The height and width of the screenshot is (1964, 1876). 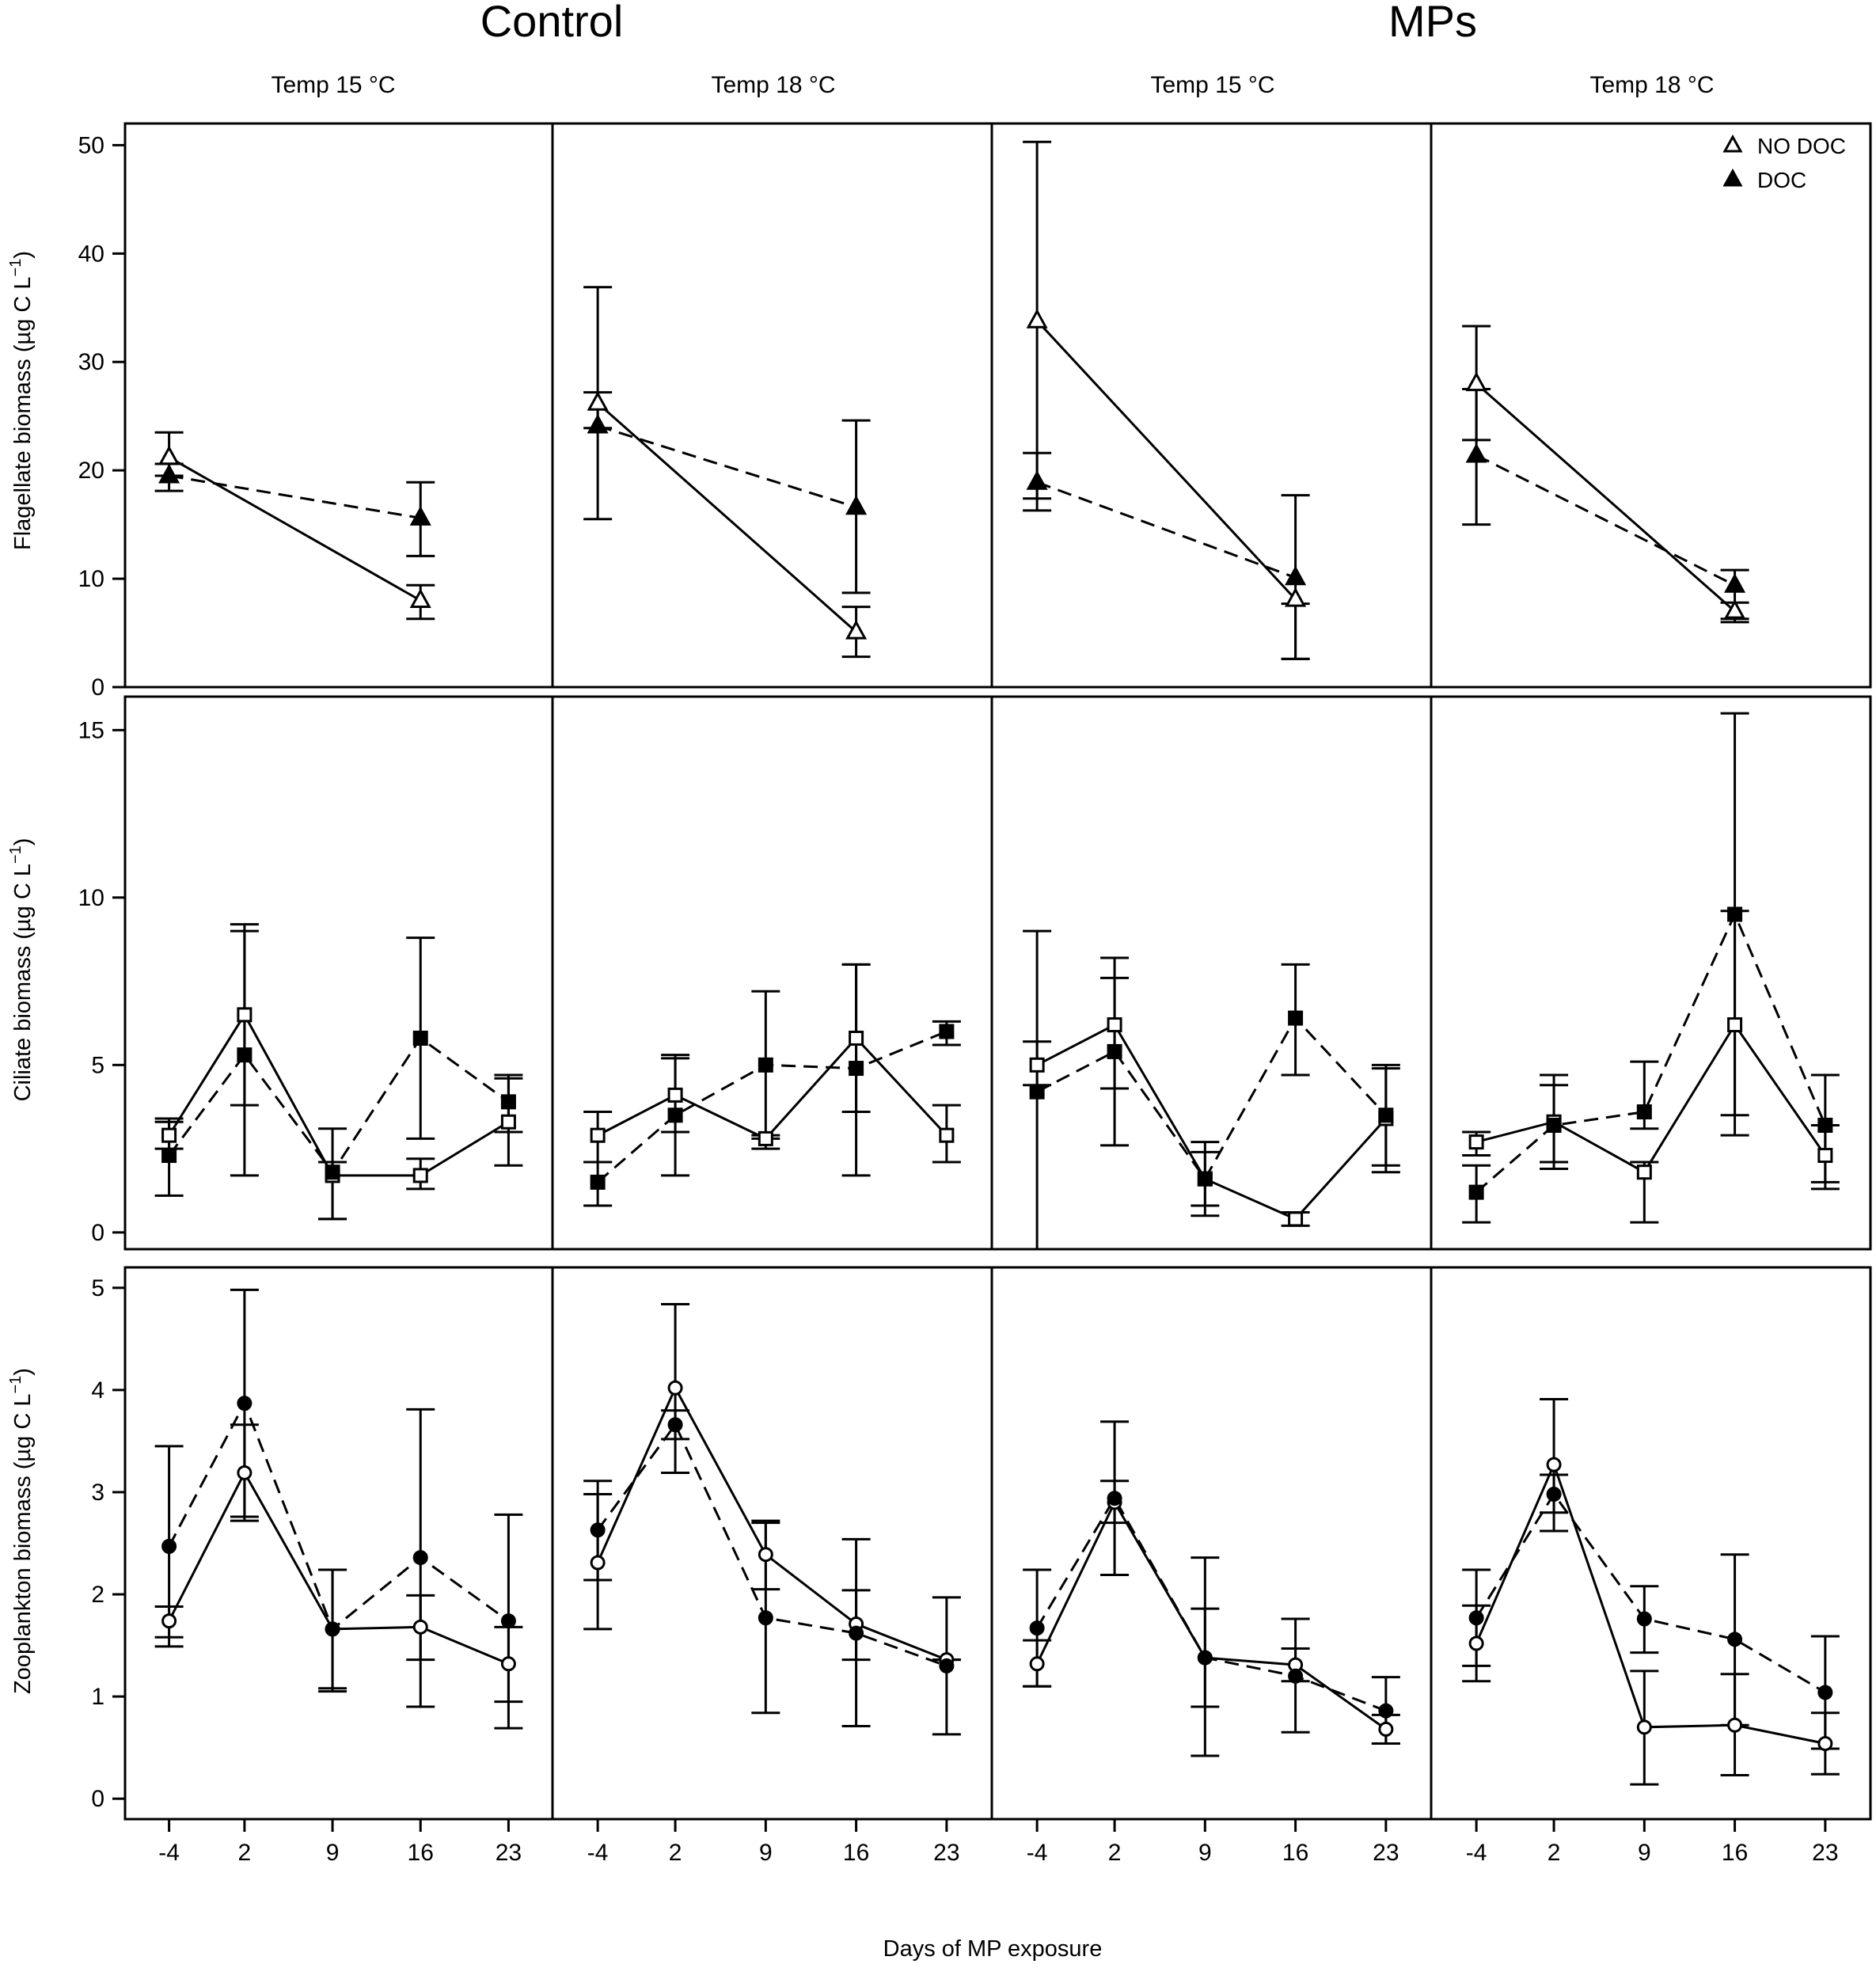 What do you see at coordinates (598, 1853) in the screenshot?
I see `x-tick-label-p2--4: -4` at bounding box center [598, 1853].